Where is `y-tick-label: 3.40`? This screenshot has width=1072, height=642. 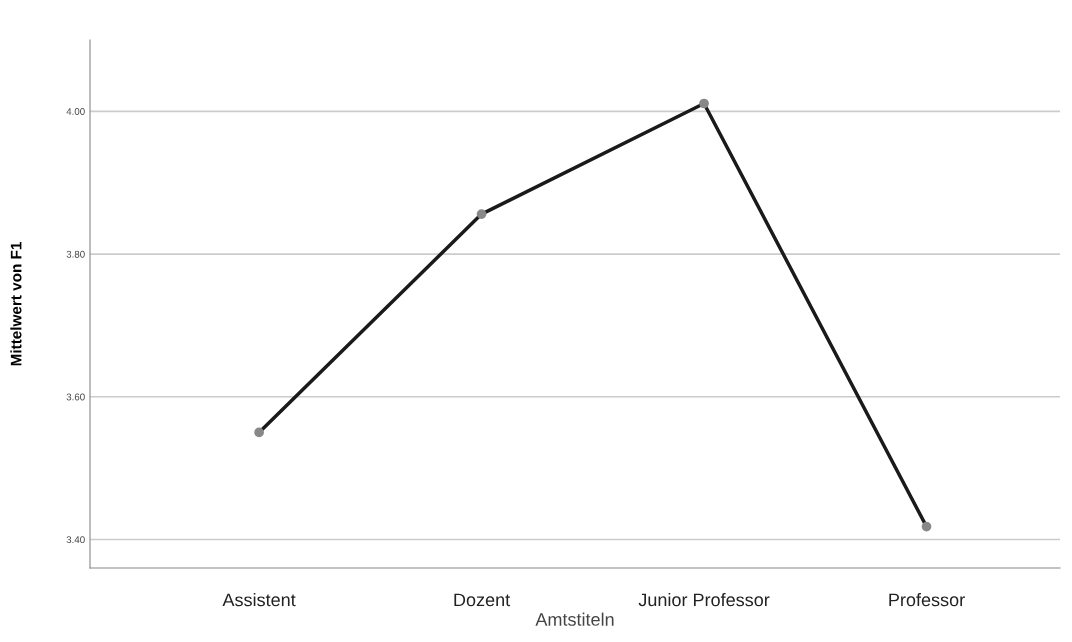 y-tick-label: 3.40 is located at coordinates (75, 540).